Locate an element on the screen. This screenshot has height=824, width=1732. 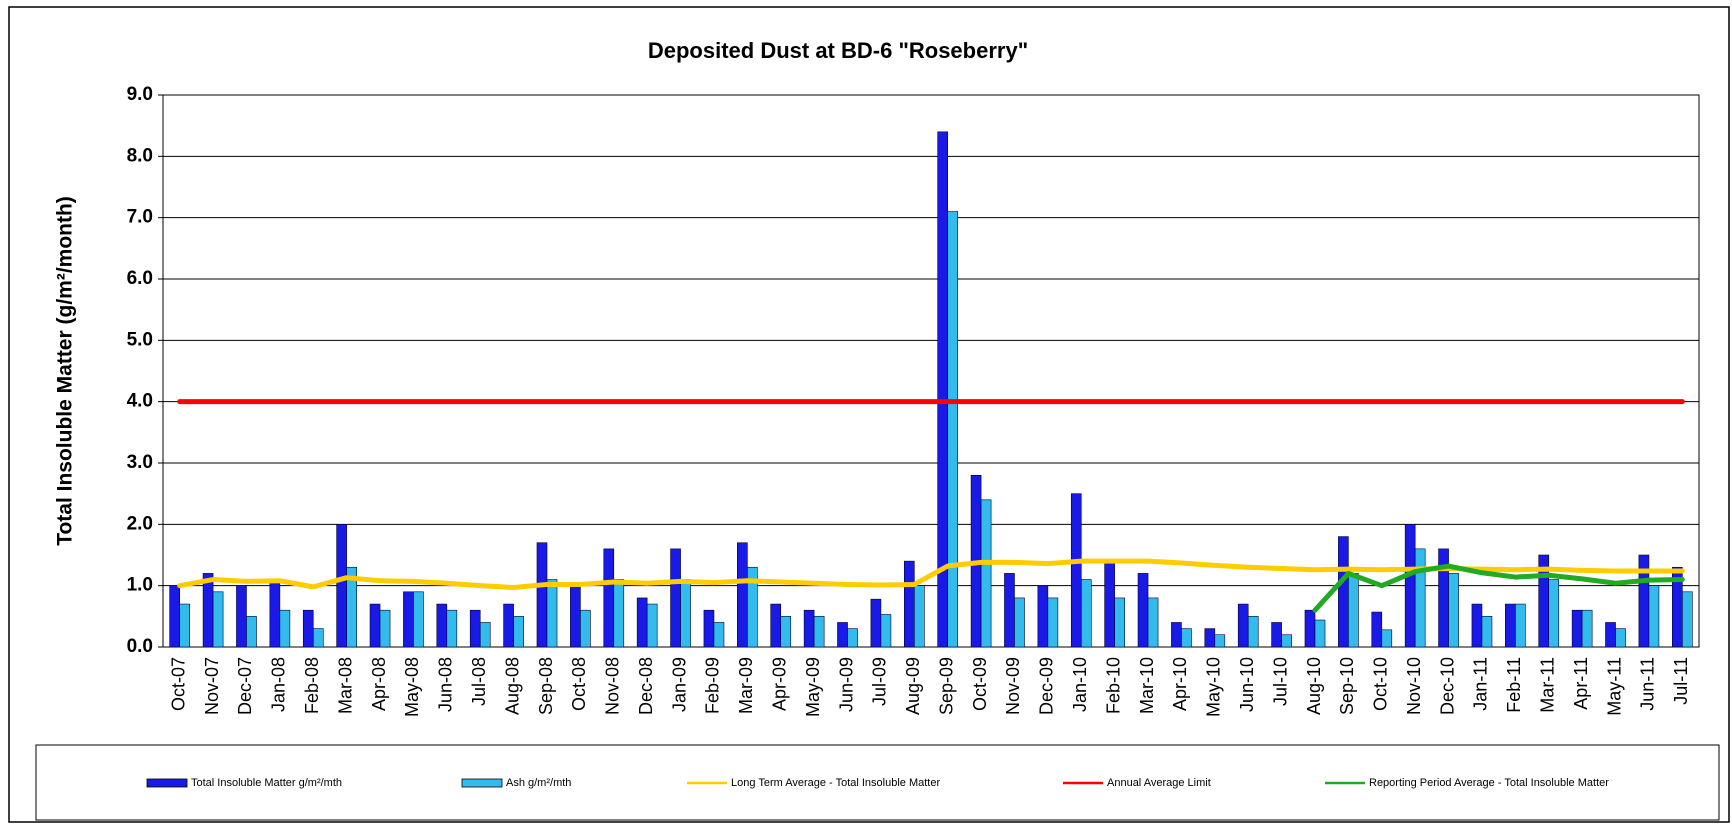
x-tick-label: Aug-08 is located at coordinates (512, 686).